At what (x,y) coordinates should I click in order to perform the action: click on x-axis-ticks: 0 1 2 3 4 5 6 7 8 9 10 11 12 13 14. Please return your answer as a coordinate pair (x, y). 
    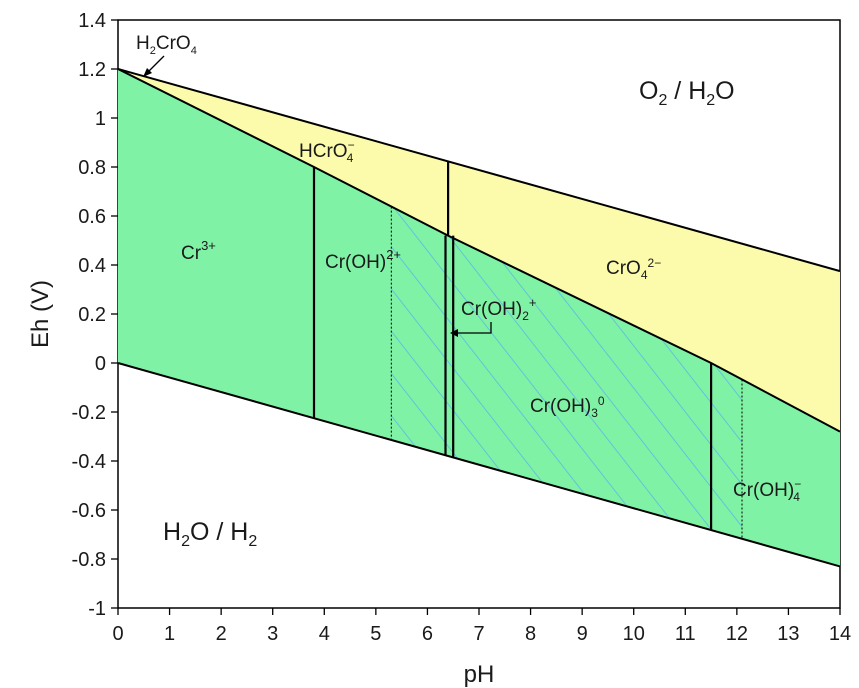
    Looking at the image, I should click on (481, 626).